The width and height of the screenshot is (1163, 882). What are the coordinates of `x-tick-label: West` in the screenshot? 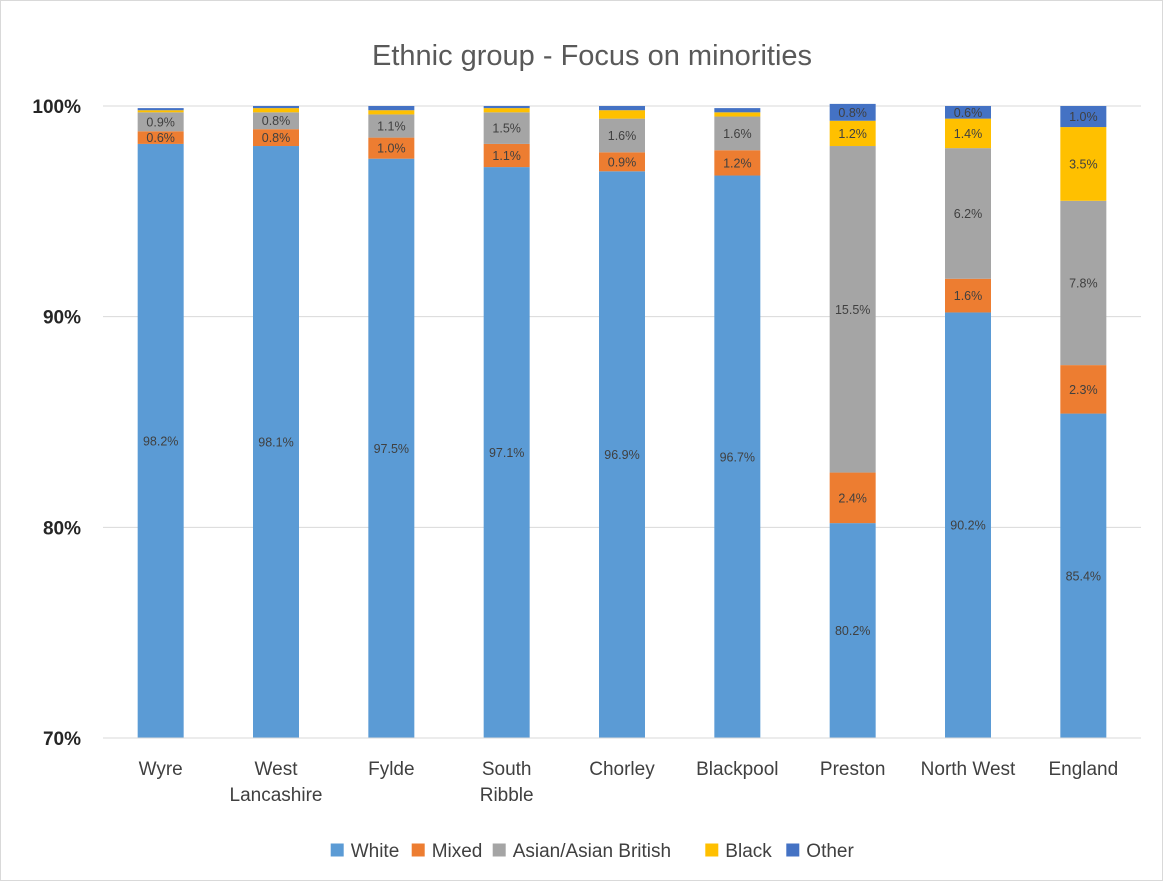 It's located at (277, 769).